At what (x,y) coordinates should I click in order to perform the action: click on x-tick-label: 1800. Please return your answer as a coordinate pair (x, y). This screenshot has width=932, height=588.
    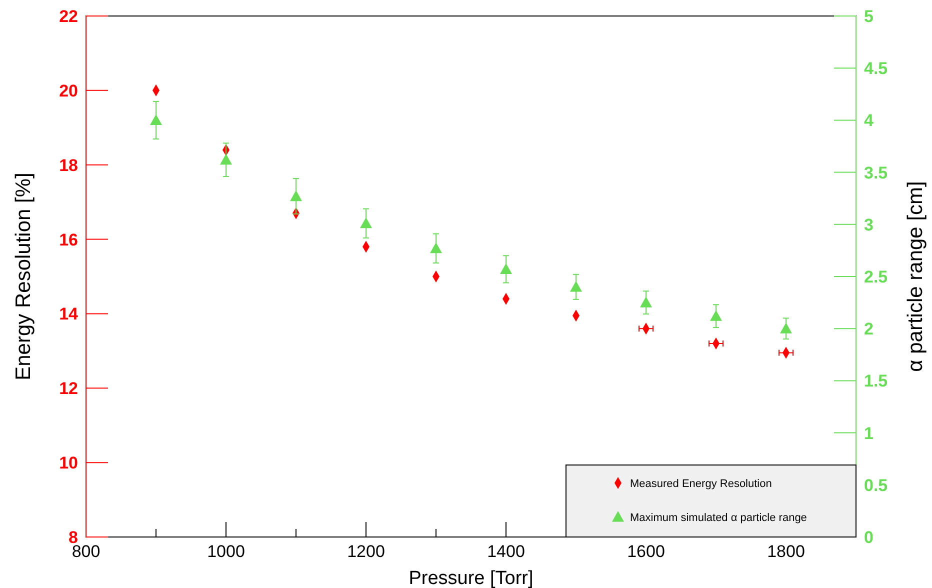
    Looking at the image, I should click on (786, 551).